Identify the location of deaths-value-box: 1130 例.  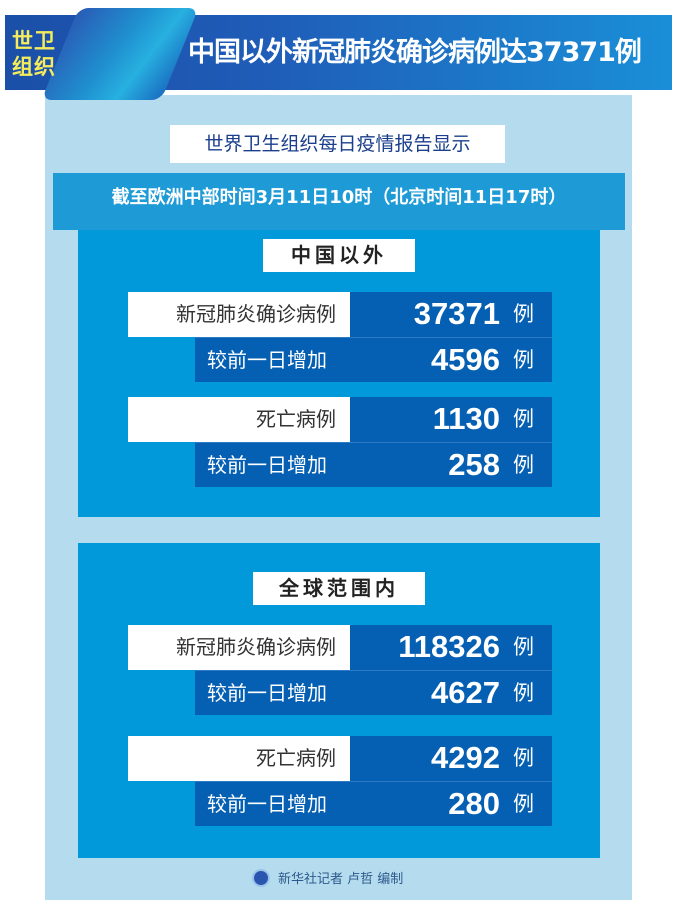
(451, 419).